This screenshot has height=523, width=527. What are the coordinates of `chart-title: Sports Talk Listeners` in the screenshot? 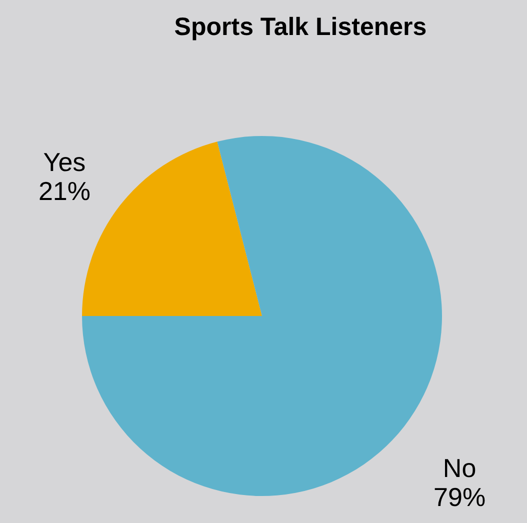 It's located at (300, 27).